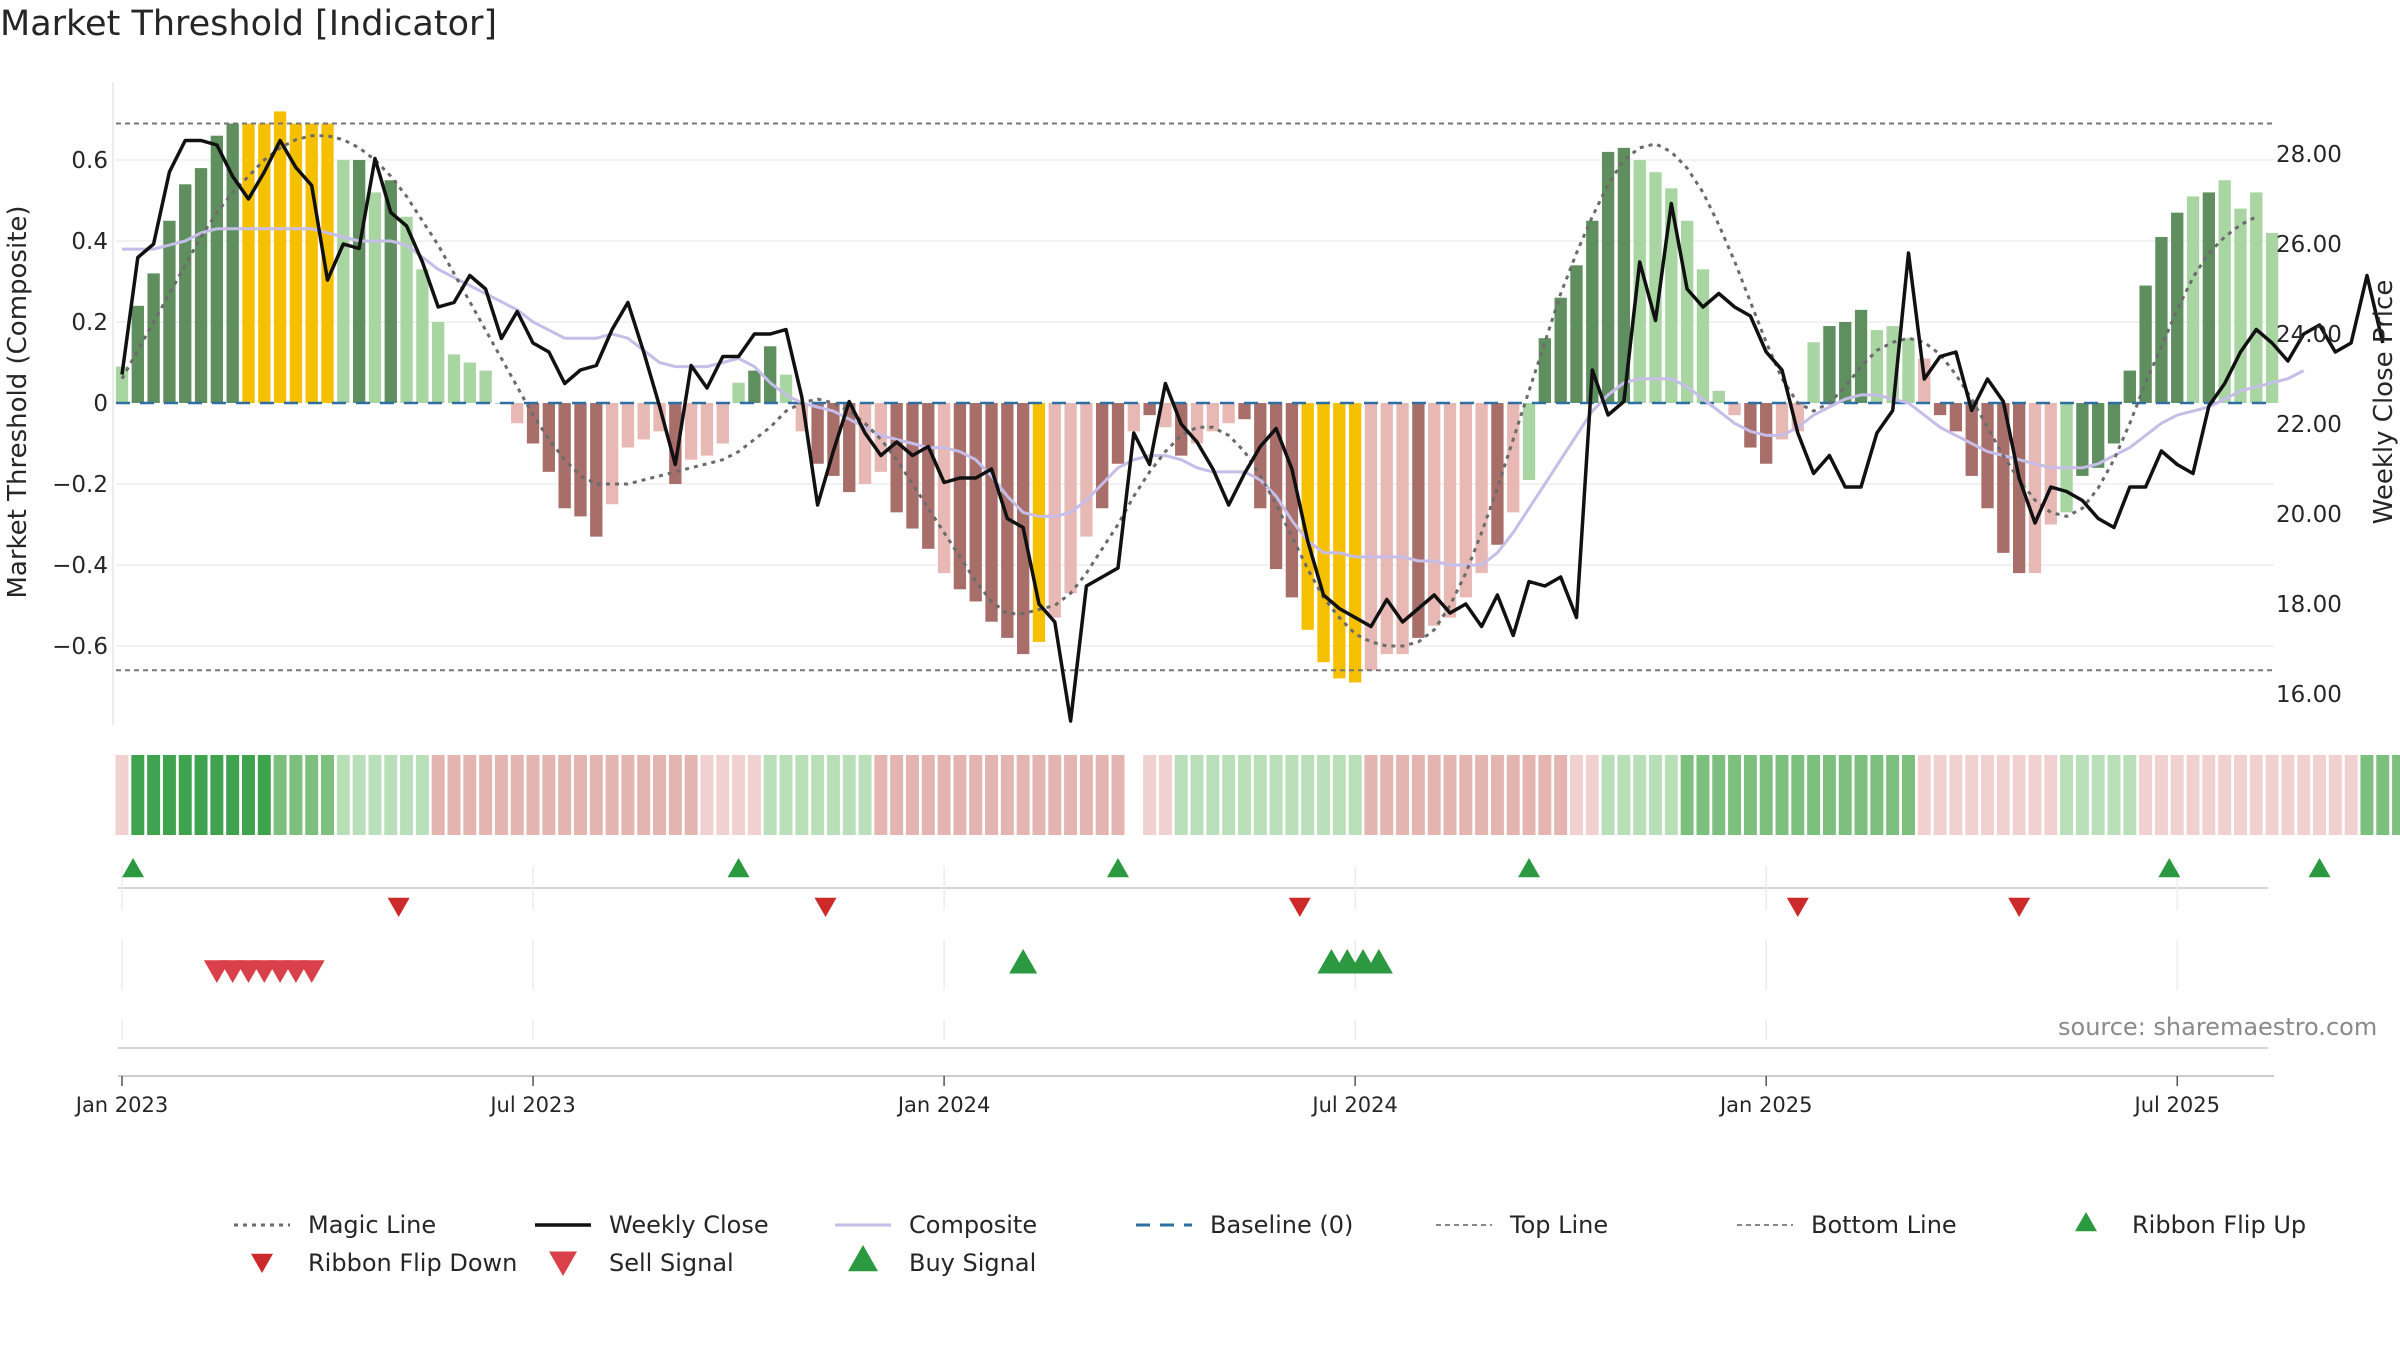 This screenshot has width=2400, height=1350. I want to click on legend-label-bottom: Bottom Line, so click(1884, 1225).